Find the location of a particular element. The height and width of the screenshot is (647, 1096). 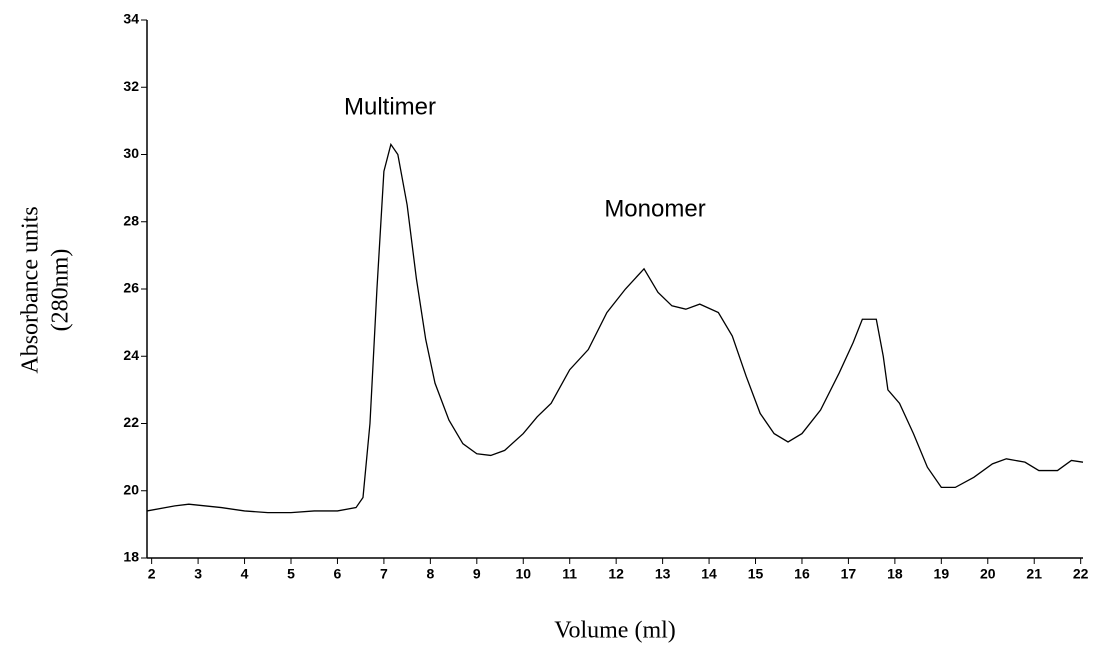

x-tick-label: 10 is located at coordinates (523, 574).